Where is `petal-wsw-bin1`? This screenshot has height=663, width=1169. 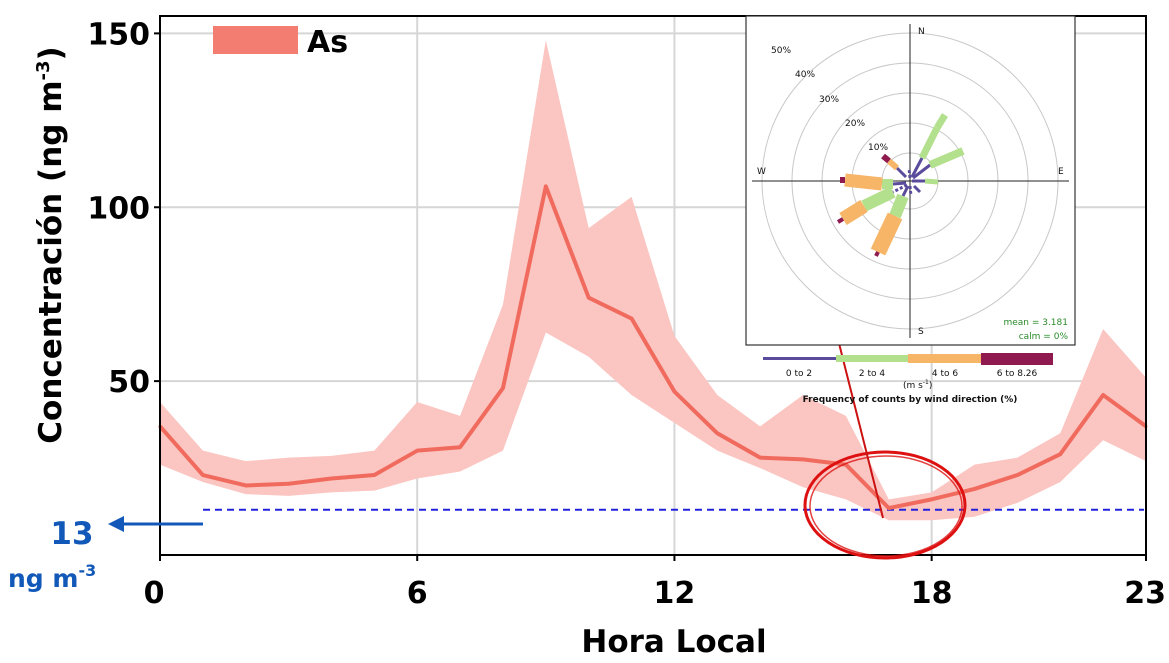 petal-wsw-bin1 is located at coordinates (900, 188).